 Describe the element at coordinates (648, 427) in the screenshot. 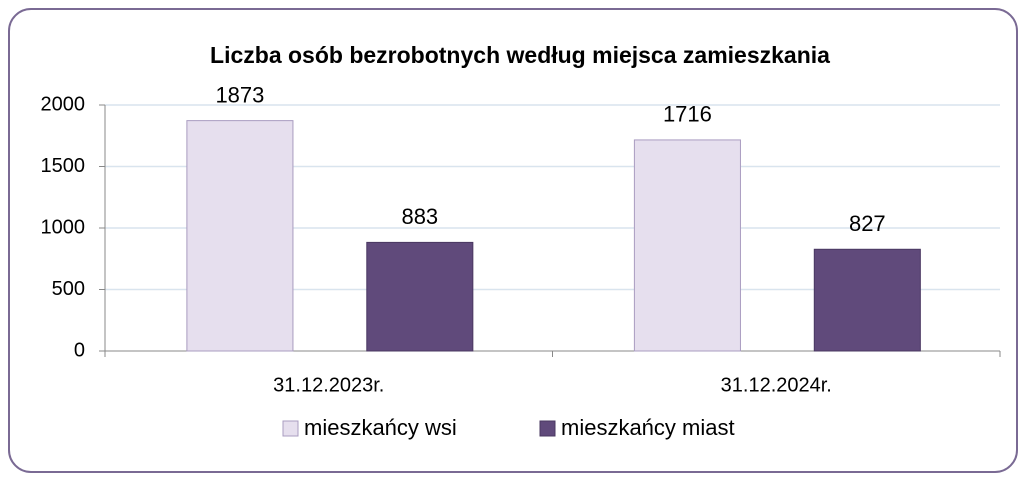

I see `legend-label: mieszkańcy miast` at that location.